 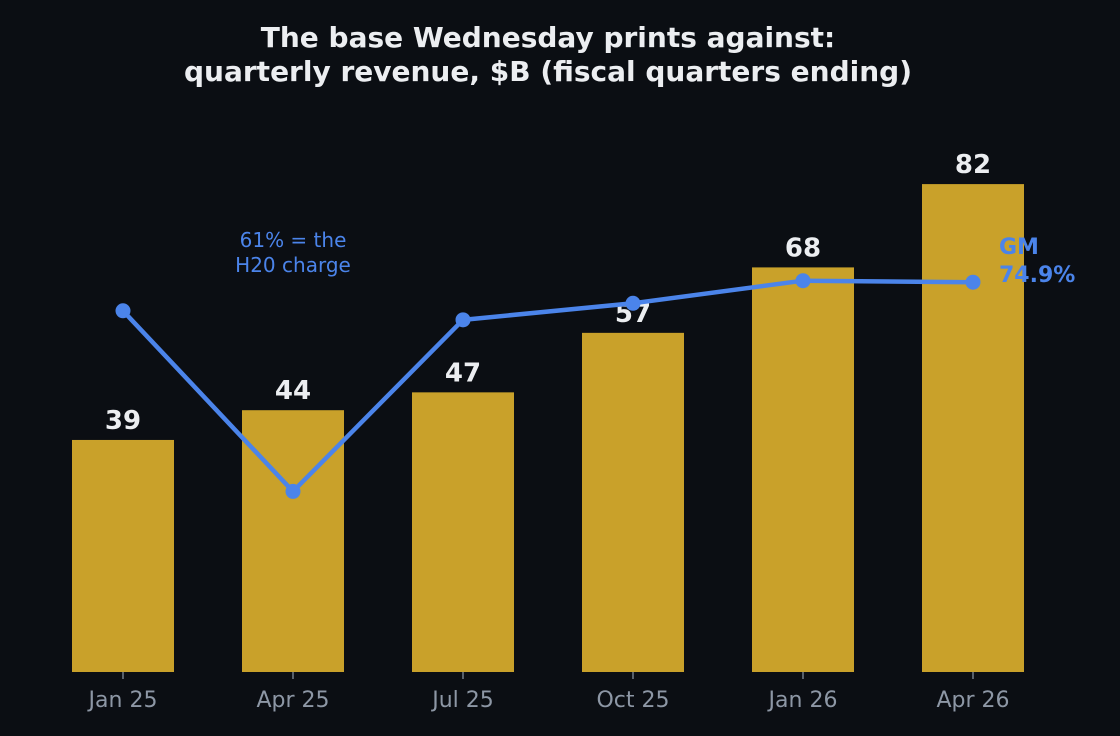 What do you see at coordinates (293, 265) in the screenshot?
I see `h20-charge-annotation-line: H20 charge` at bounding box center [293, 265].